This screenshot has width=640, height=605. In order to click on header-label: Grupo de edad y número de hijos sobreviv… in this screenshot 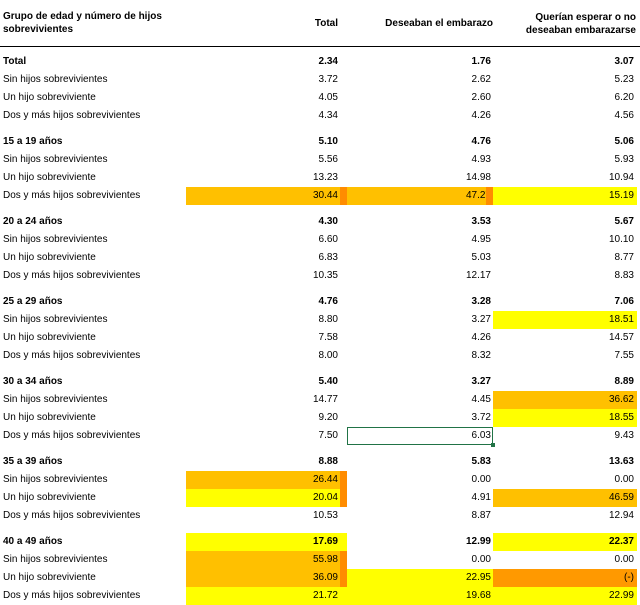, I will do `click(82, 23)`.